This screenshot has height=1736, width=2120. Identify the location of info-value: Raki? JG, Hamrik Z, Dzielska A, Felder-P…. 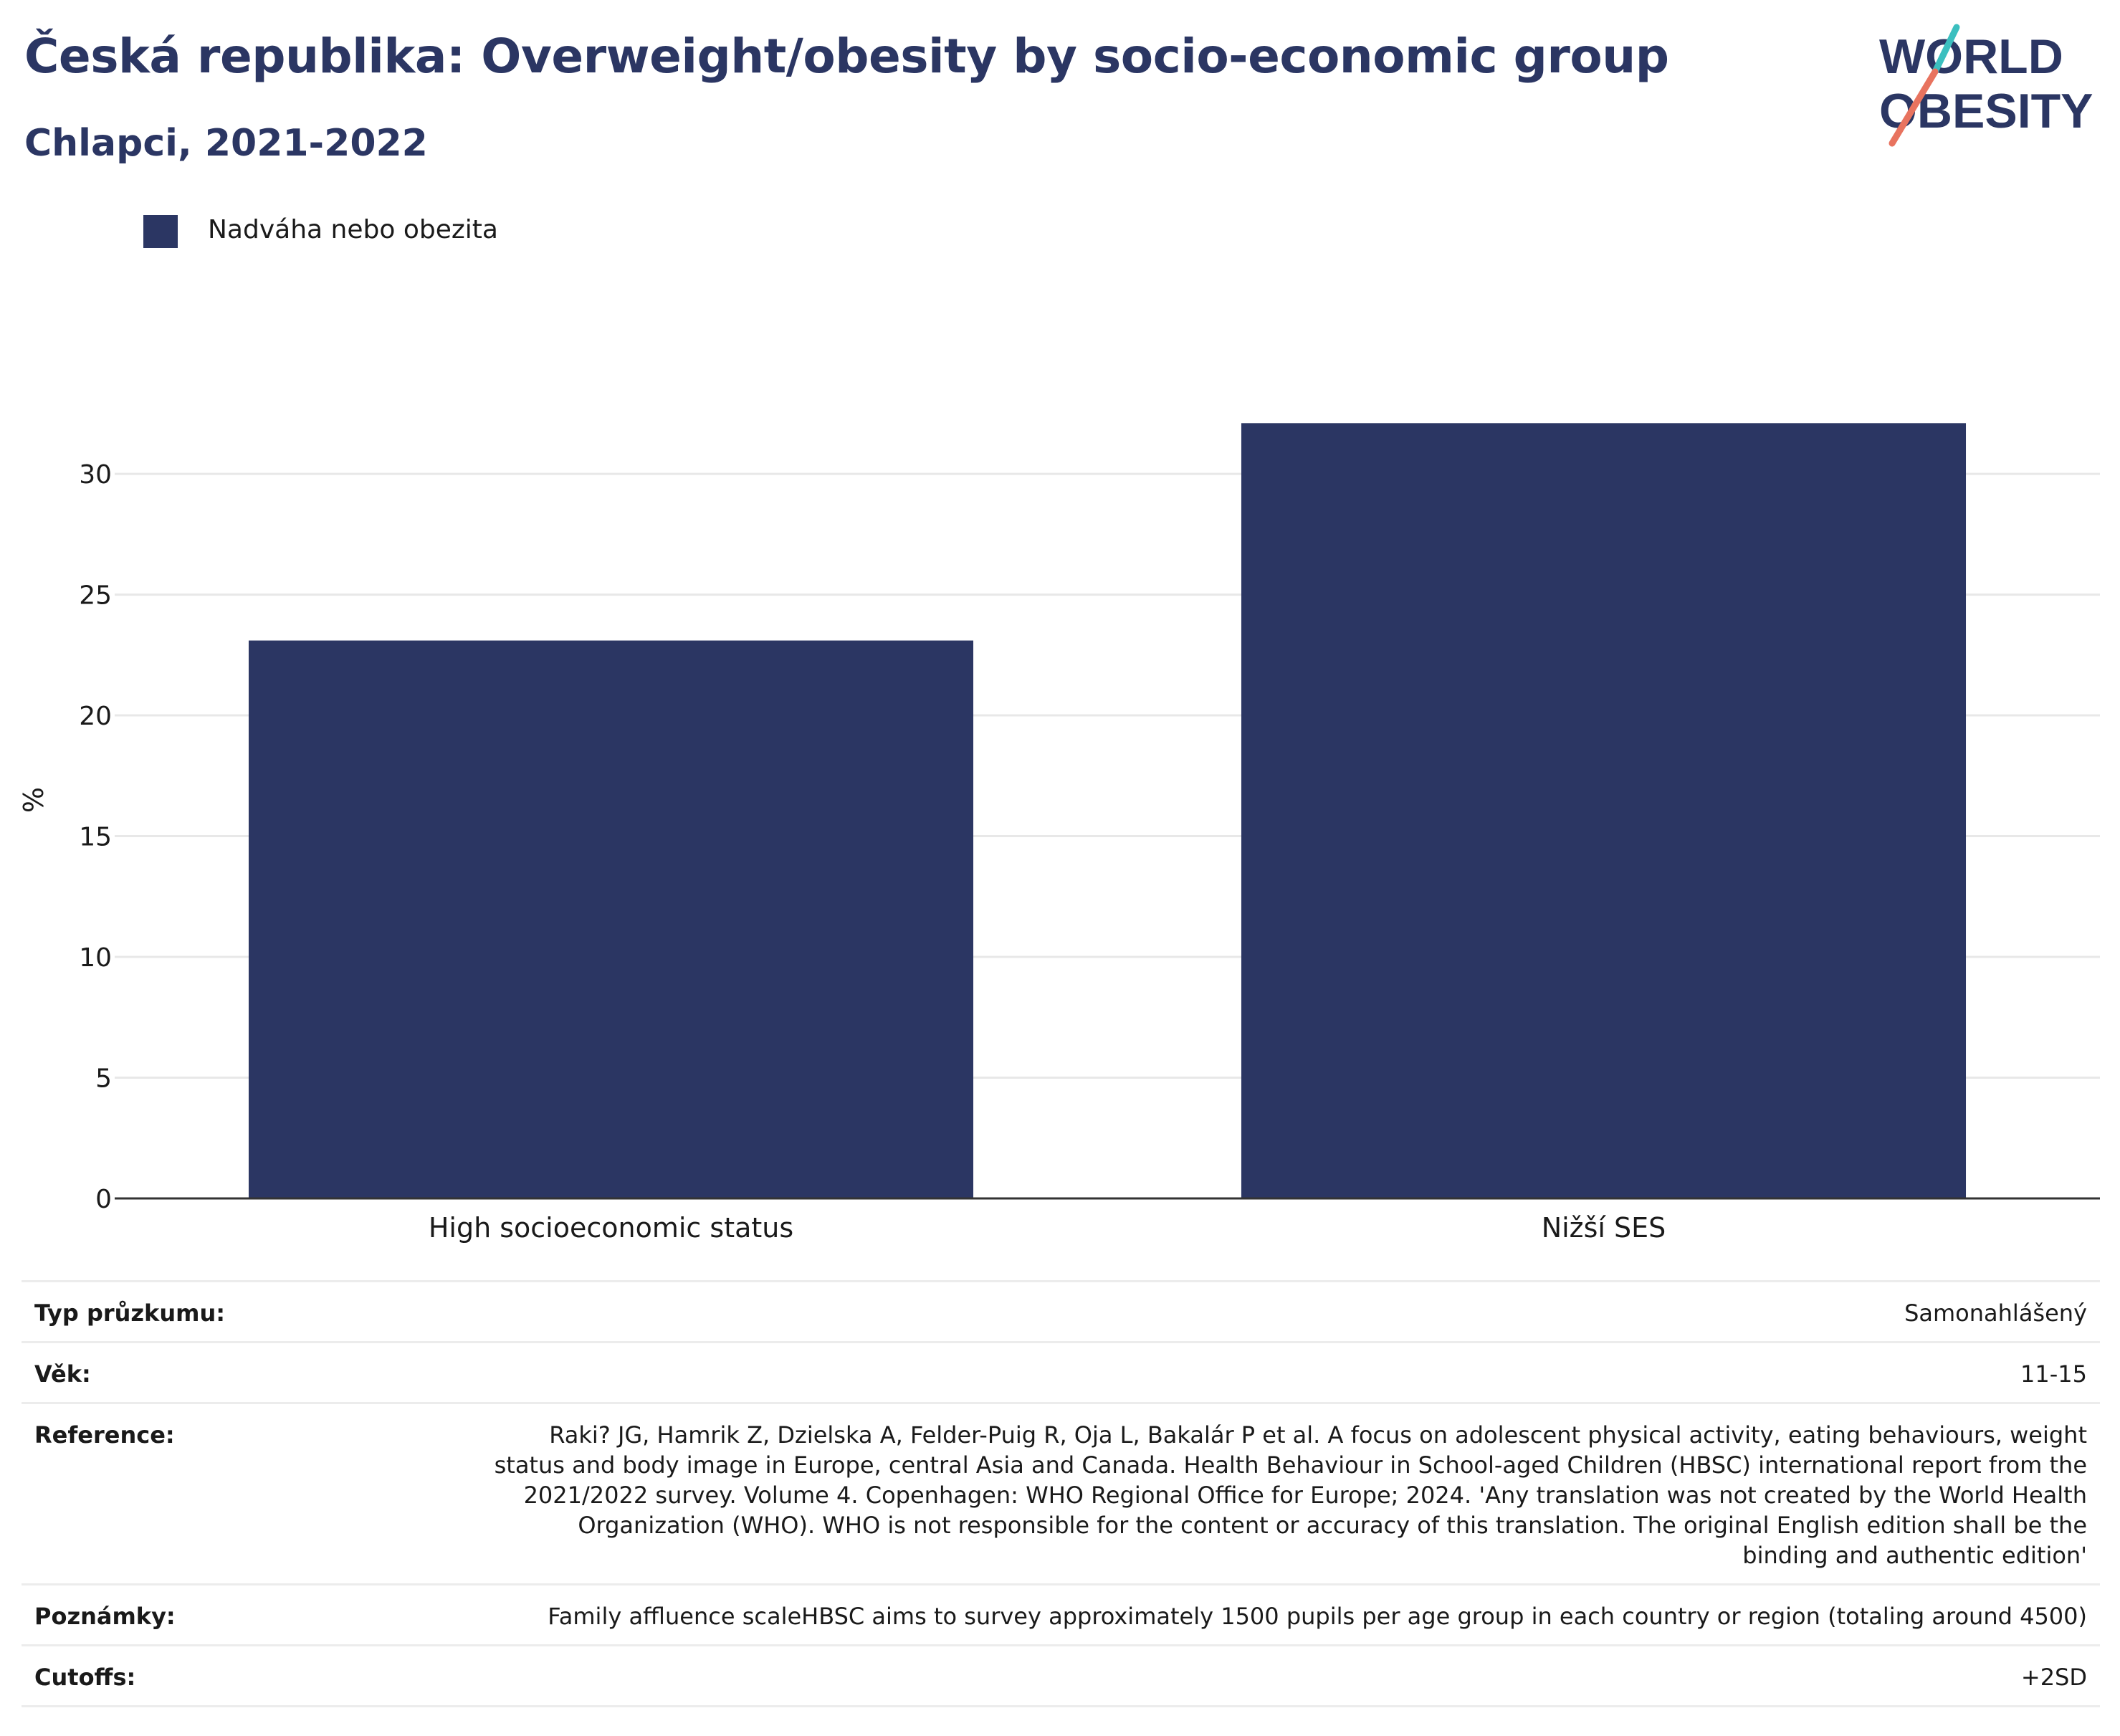
(1291, 1495).